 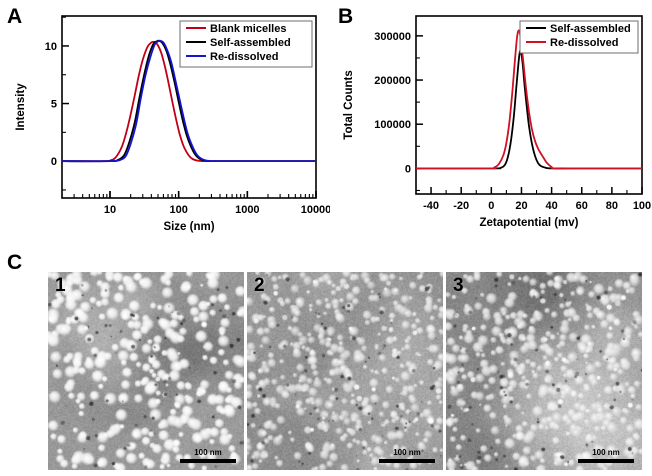 I want to click on panel-label-c: C, so click(x=15, y=262).